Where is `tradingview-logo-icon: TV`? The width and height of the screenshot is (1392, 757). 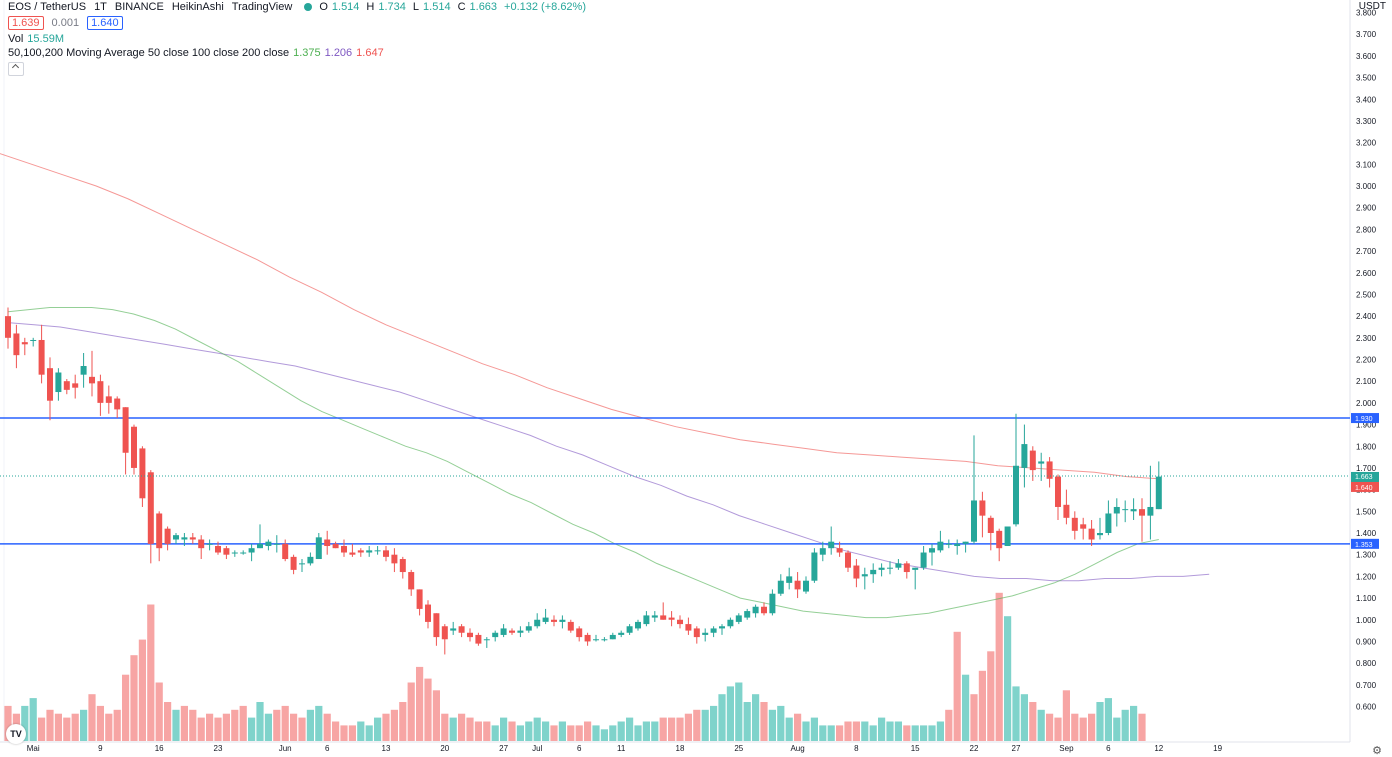 tradingview-logo-icon: TV is located at coordinates (16, 734).